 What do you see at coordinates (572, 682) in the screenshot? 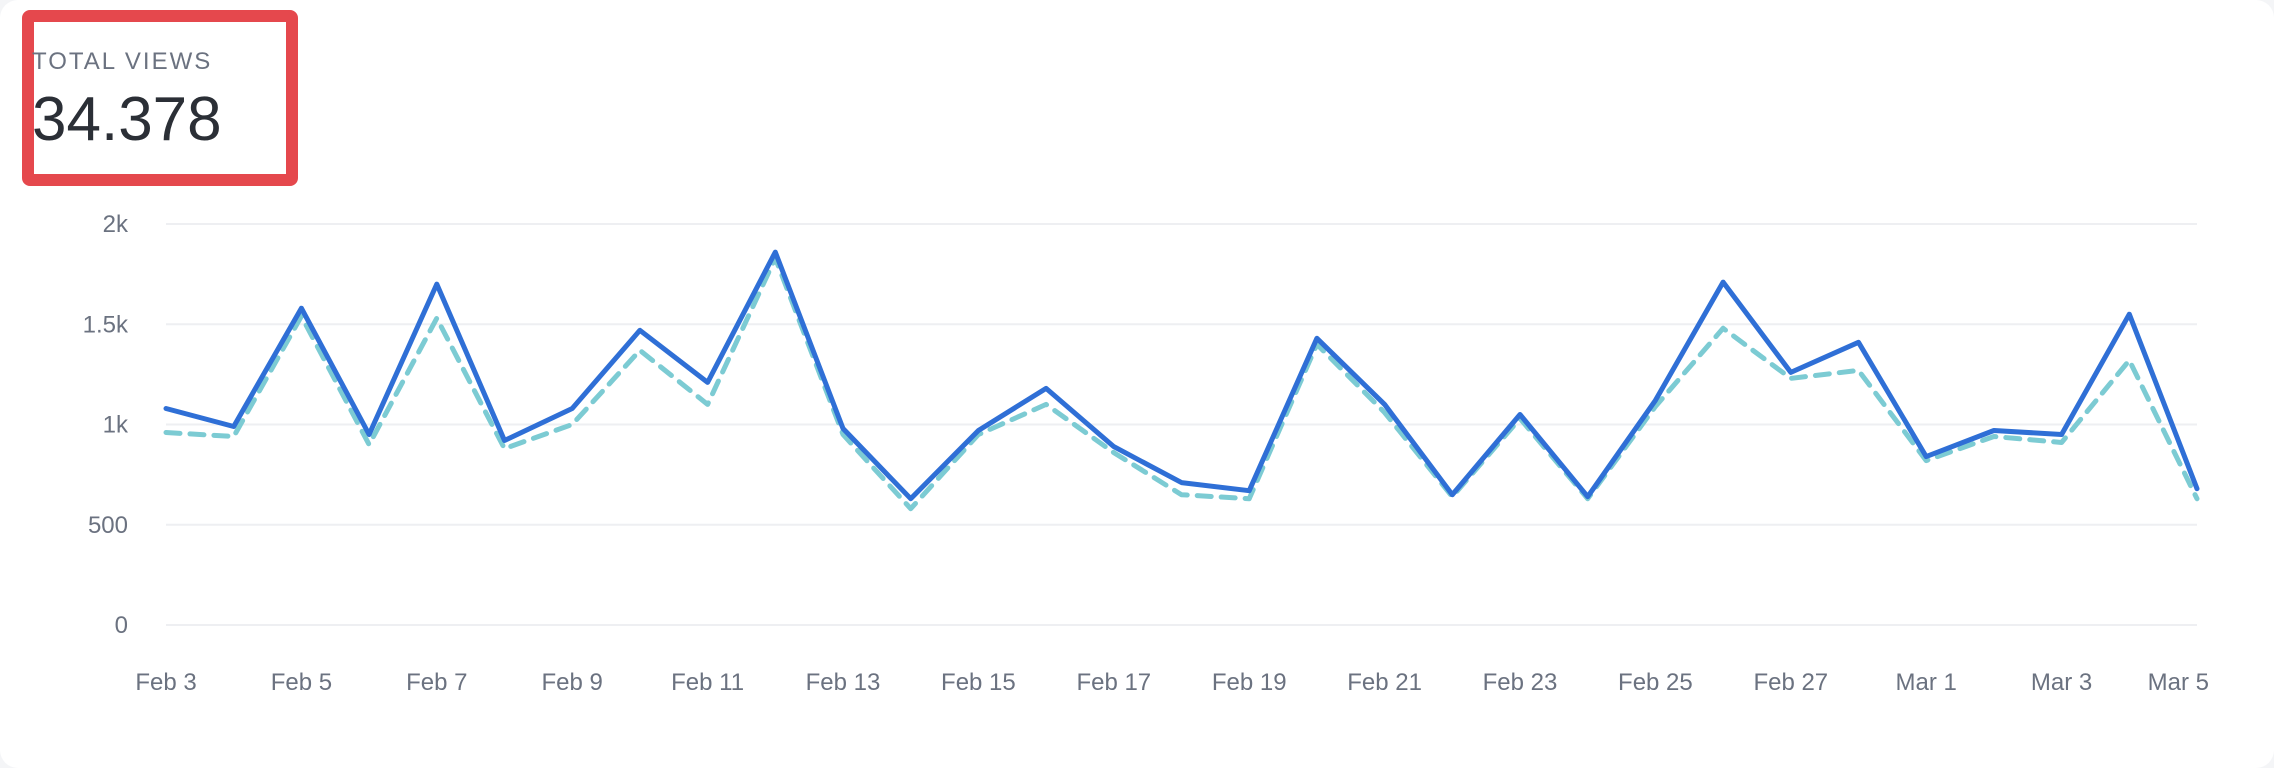
I see `x-tick-label: Feb 9` at bounding box center [572, 682].